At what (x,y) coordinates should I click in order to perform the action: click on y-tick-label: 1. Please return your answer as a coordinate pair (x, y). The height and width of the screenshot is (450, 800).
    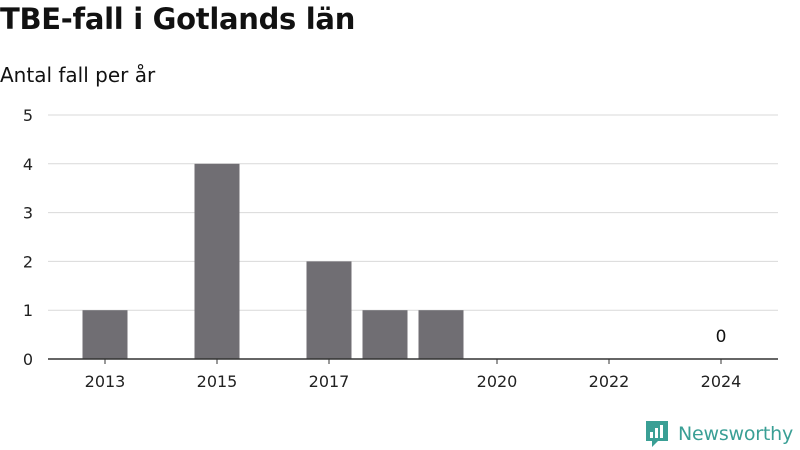
    Looking at the image, I should click on (28, 310).